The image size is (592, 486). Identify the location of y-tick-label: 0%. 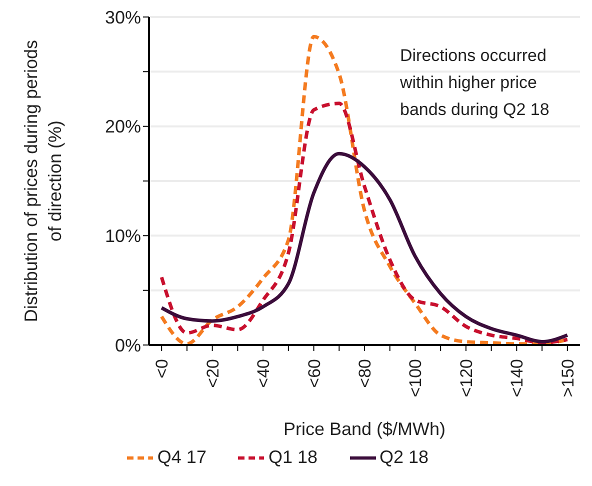
(127, 345).